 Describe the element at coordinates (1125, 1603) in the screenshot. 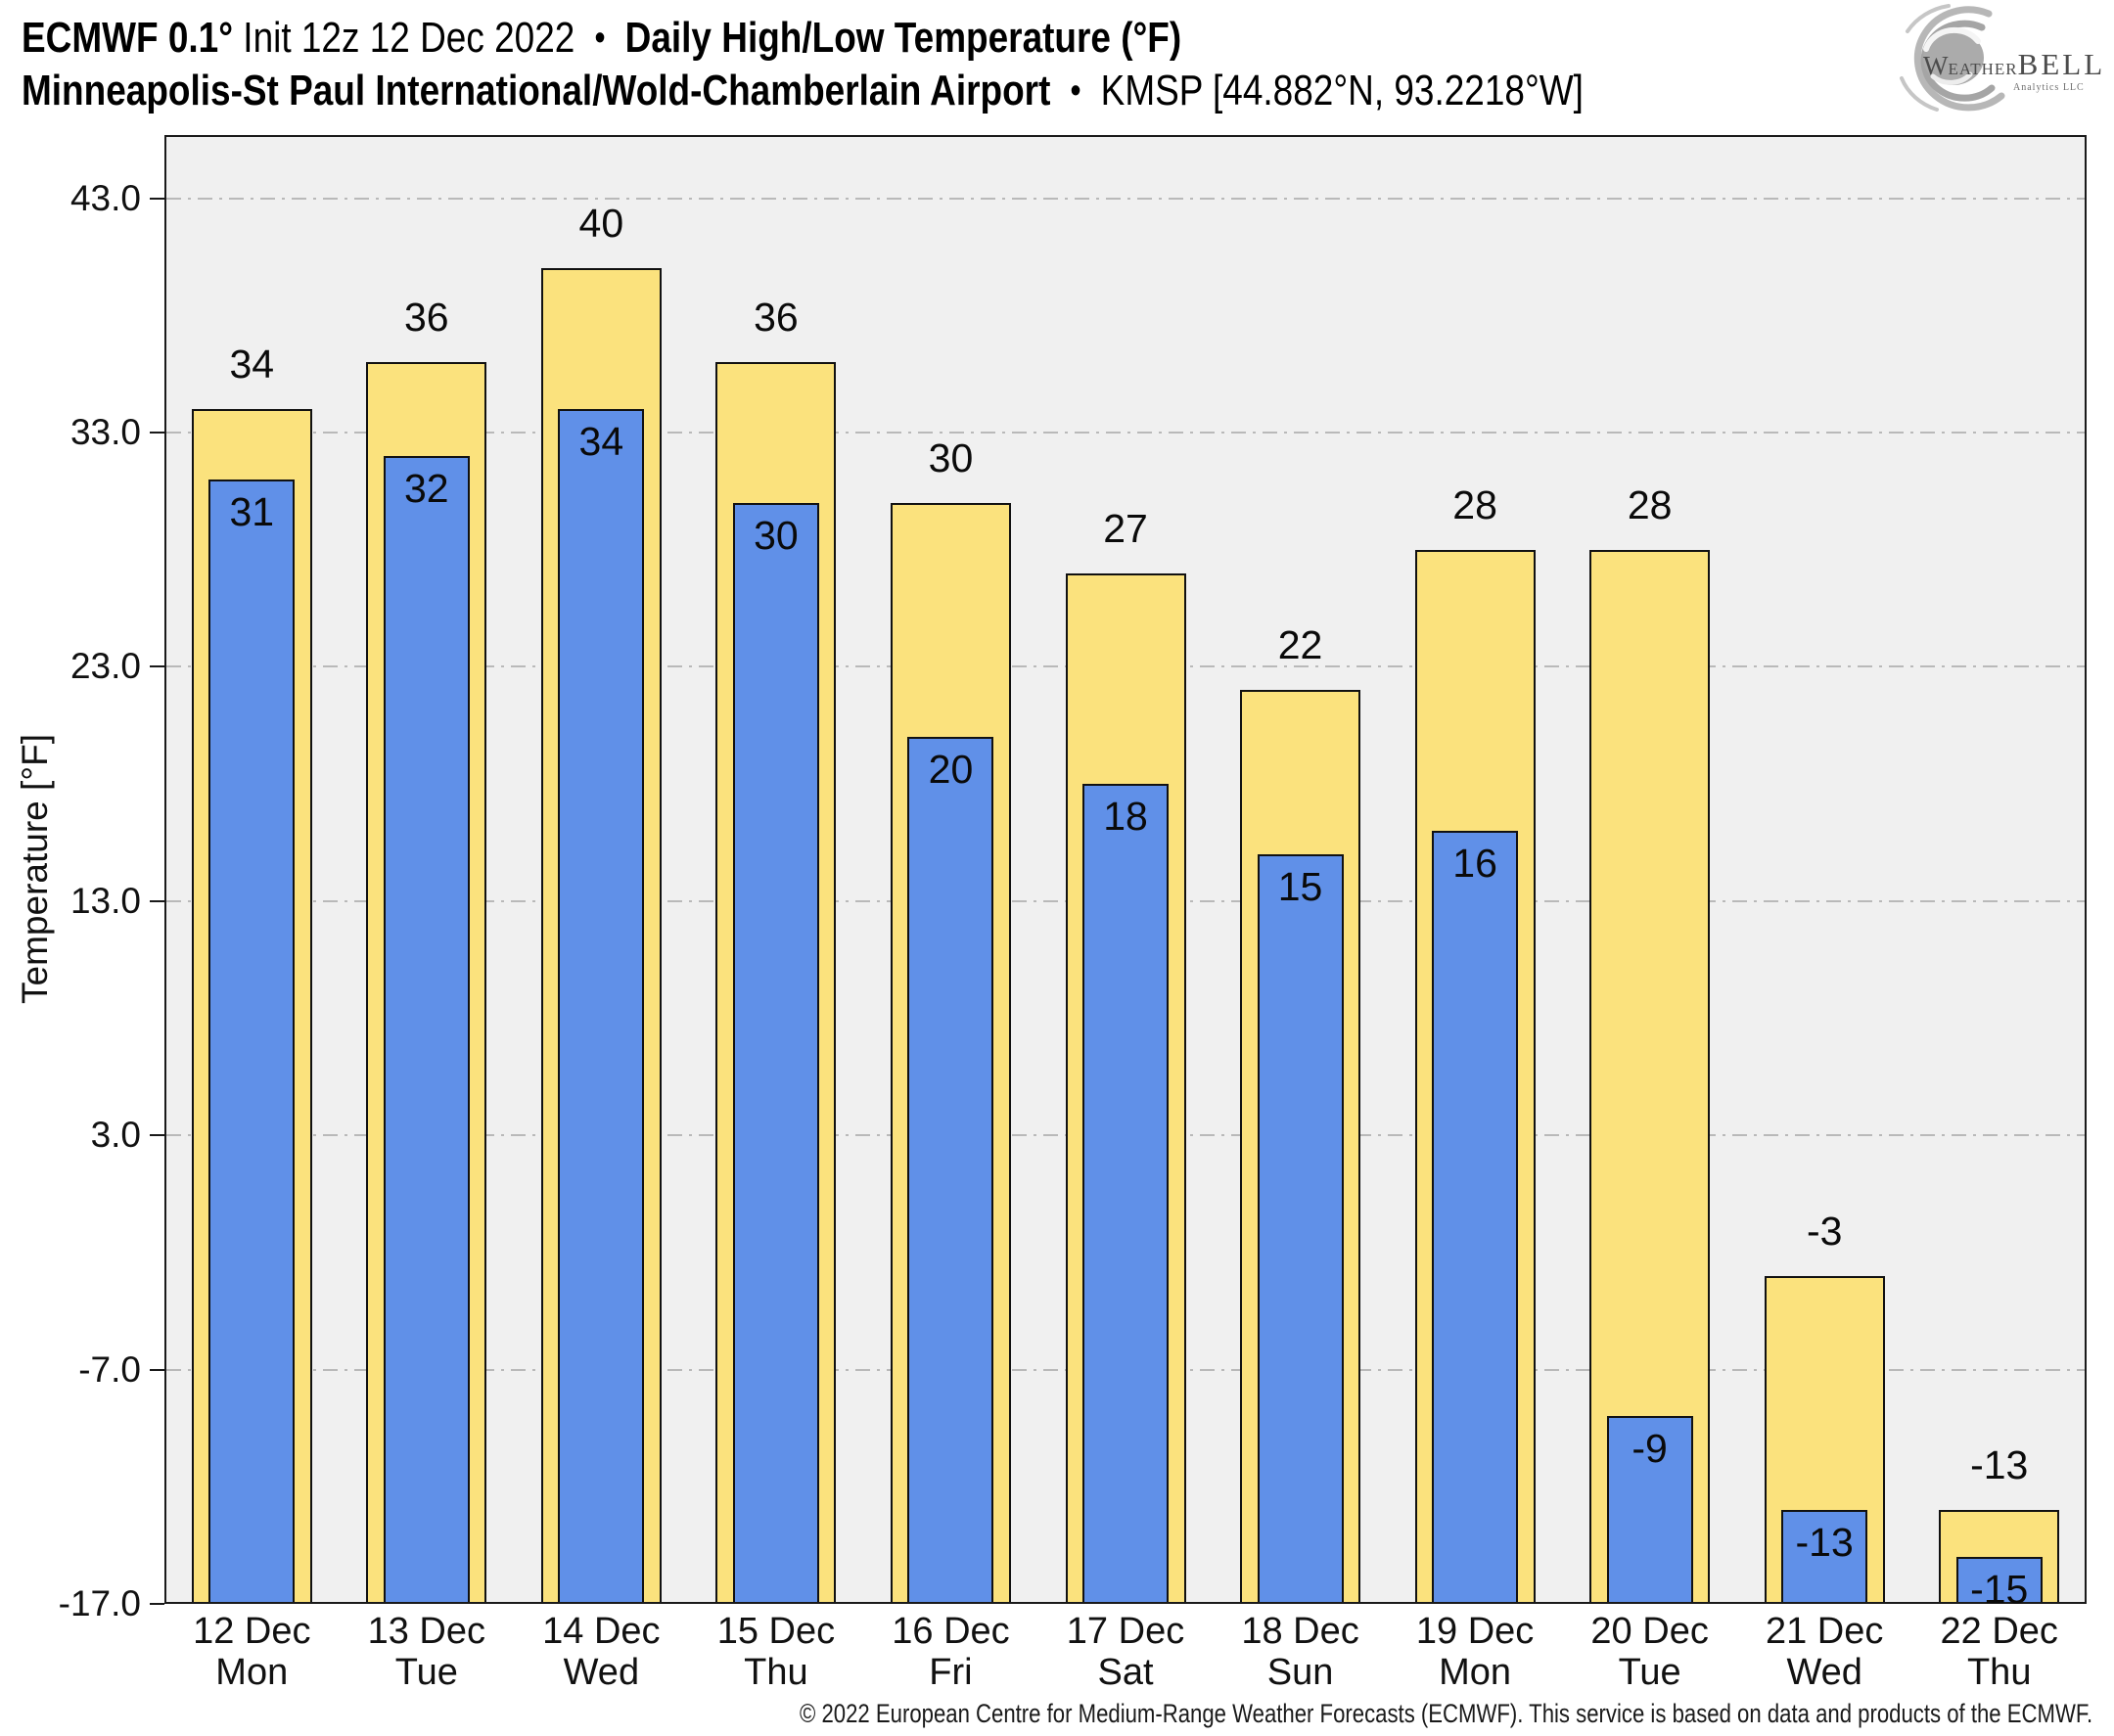

I see `x-axis-line` at that location.